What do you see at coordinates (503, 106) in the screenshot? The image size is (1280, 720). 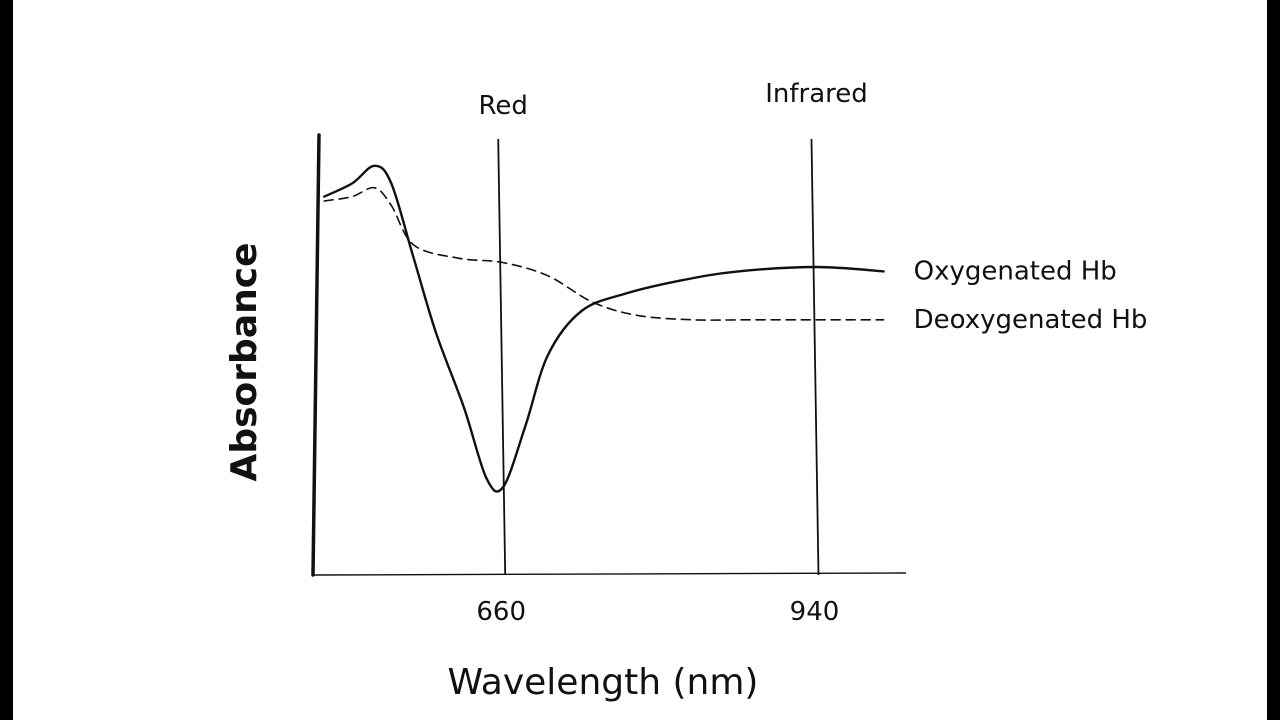 I see `reference-label-red: Red` at bounding box center [503, 106].